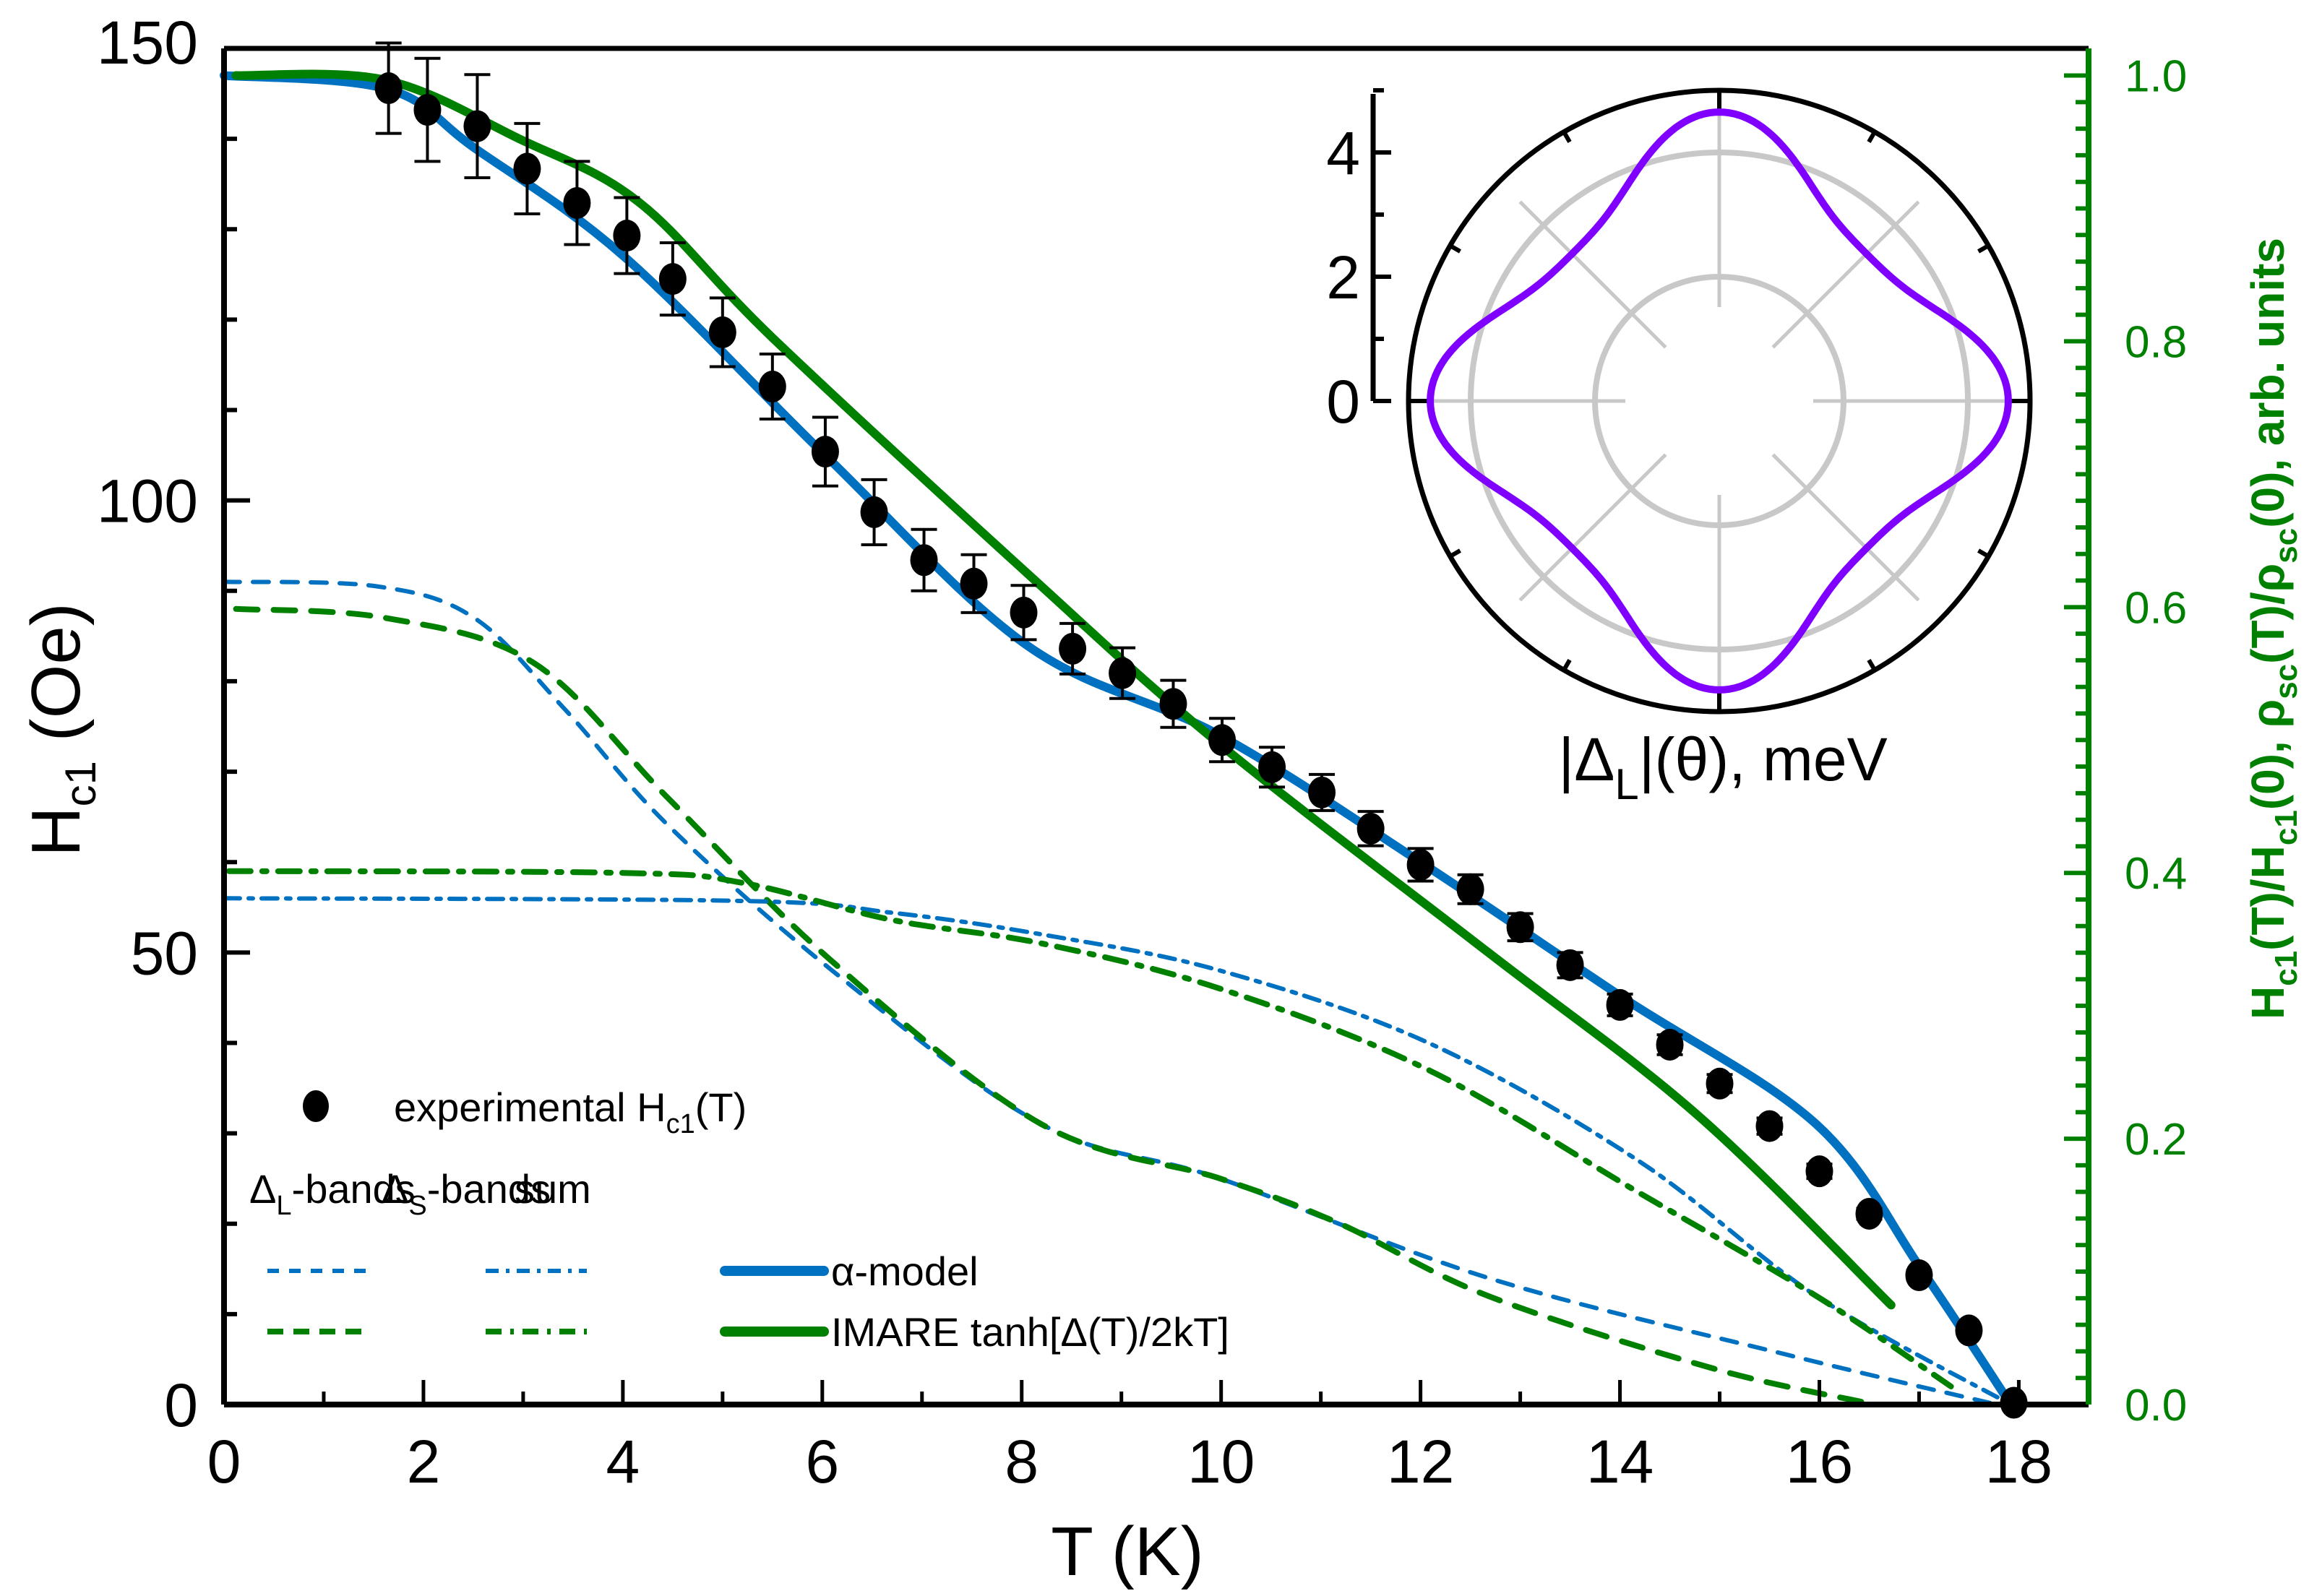  What do you see at coordinates (2286, 546) in the screenshot?
I see `right-axis-title-sub: sc` at bounding box center [2286, 546].